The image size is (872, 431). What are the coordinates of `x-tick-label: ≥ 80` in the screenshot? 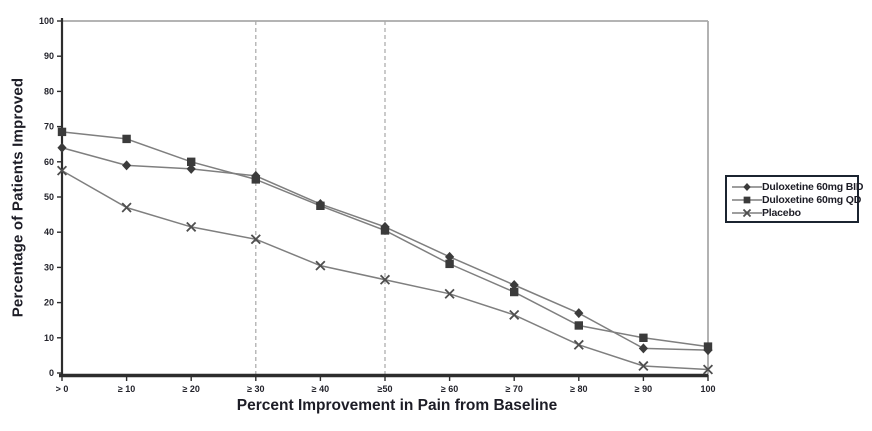 It's located at (578, 389).